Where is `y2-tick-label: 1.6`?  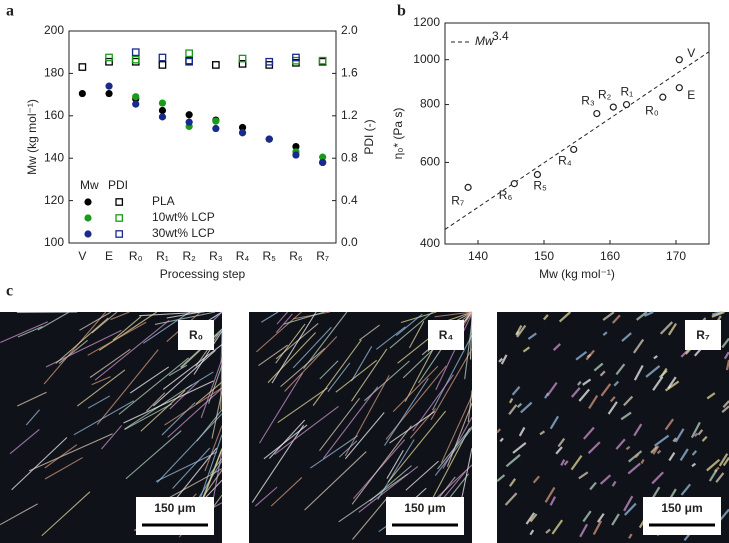 y2-tick-label: 1.6 is located at coordinates (349, 73).